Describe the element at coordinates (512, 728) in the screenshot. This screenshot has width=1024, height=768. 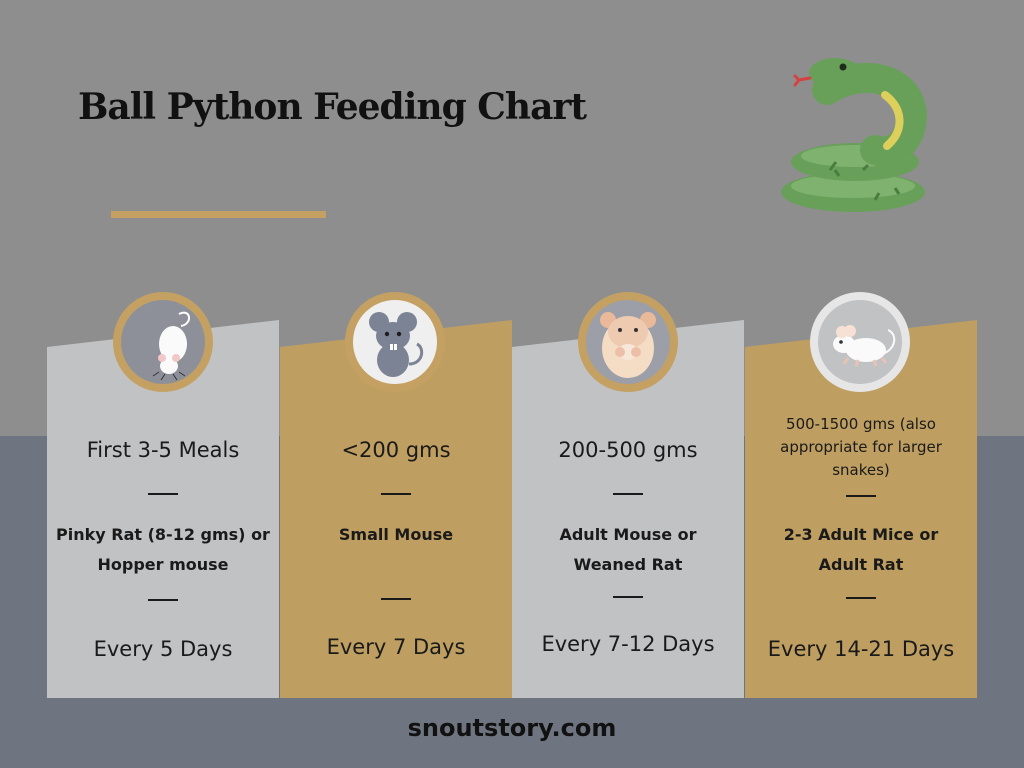
I see `footer-website: snoutstory.com` at that location.